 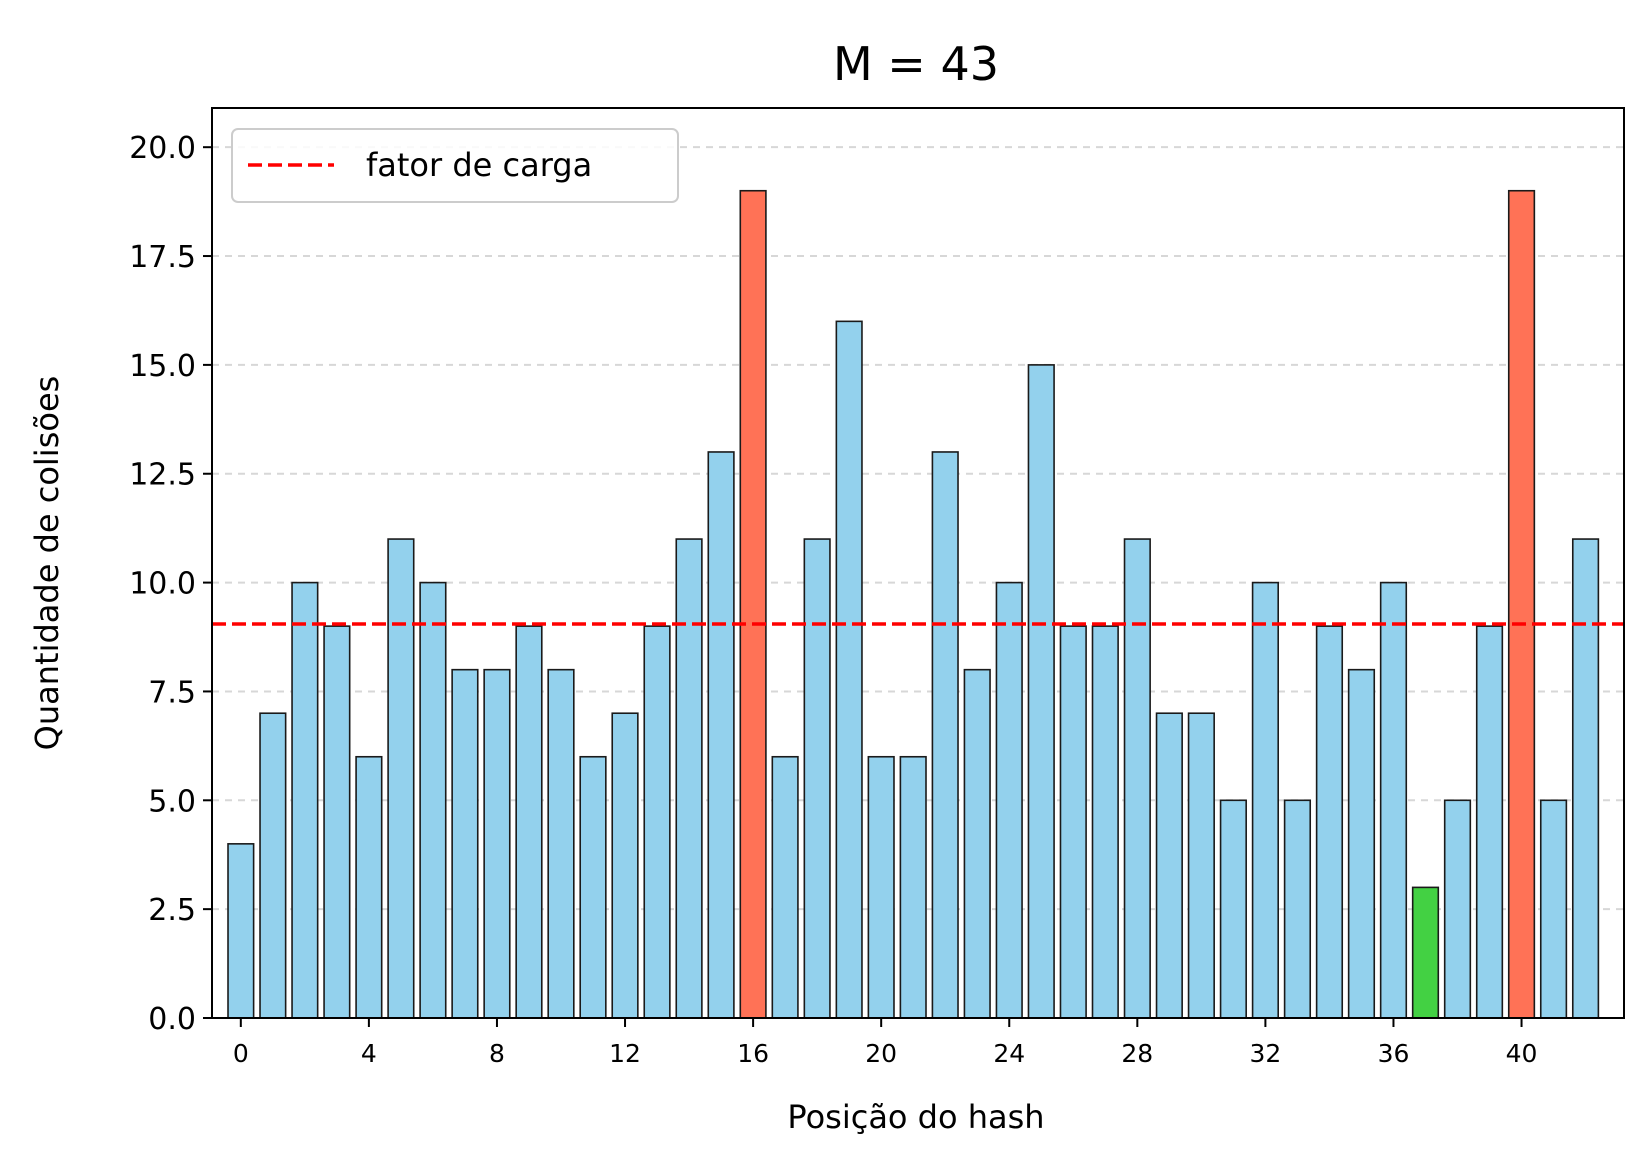 I want to click on legend-box, so click(x=455, y=165).